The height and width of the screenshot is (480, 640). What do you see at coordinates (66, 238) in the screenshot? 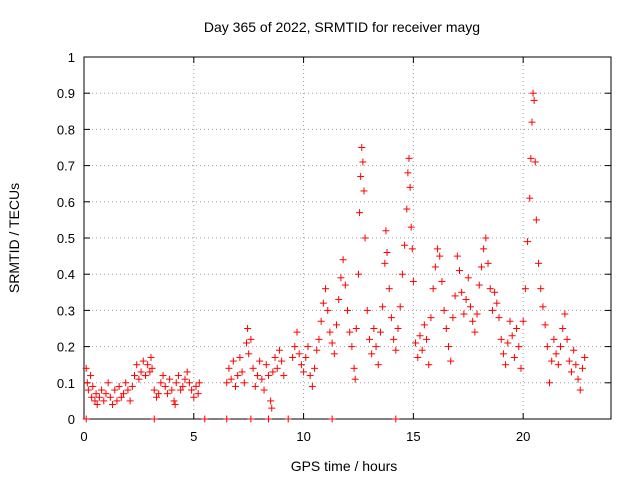
I see `y-tick-label: 0.5` at bounding box center [66, 238].